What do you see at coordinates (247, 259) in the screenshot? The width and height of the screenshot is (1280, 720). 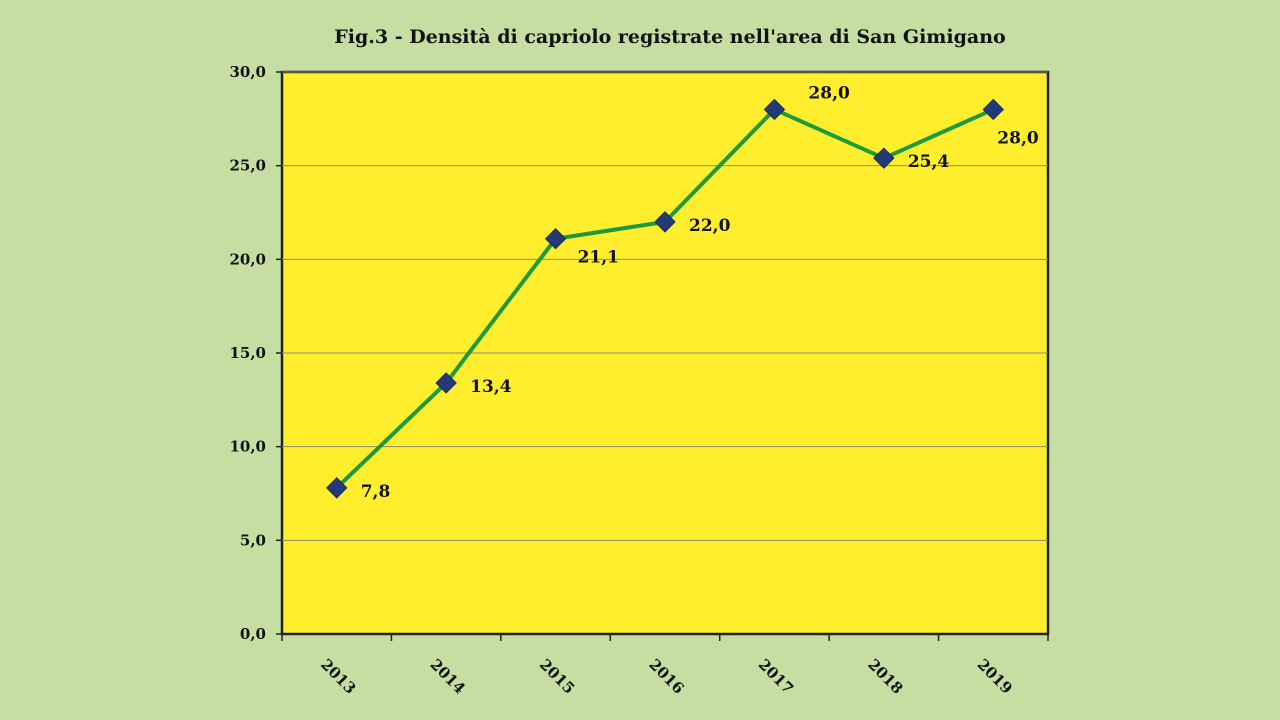 I see `y-tick-label: 20,0` at bounding box center [247, 259].